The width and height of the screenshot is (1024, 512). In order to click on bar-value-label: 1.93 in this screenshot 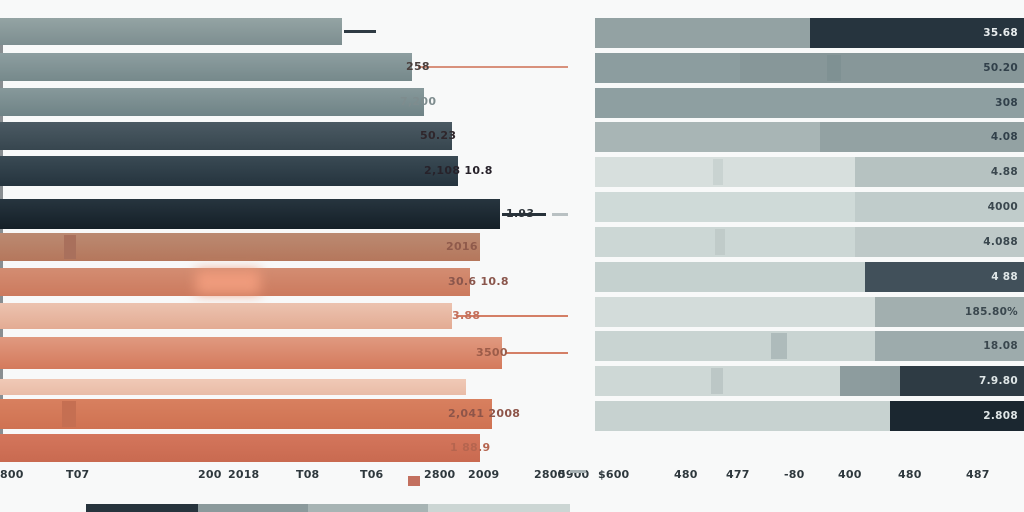, I will do `click(520, 213)`.